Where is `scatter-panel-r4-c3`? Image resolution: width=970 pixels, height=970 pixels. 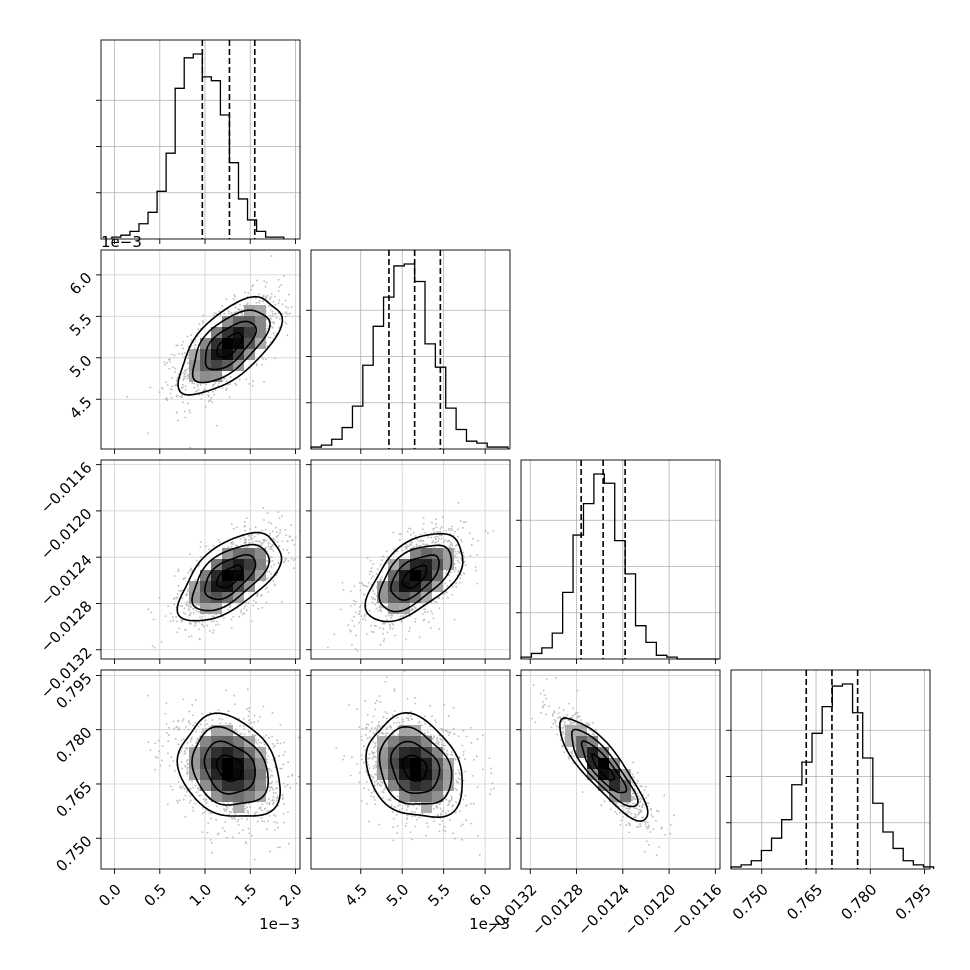
scatter-panel-r4-c3 is located at coordinates (618, 771).